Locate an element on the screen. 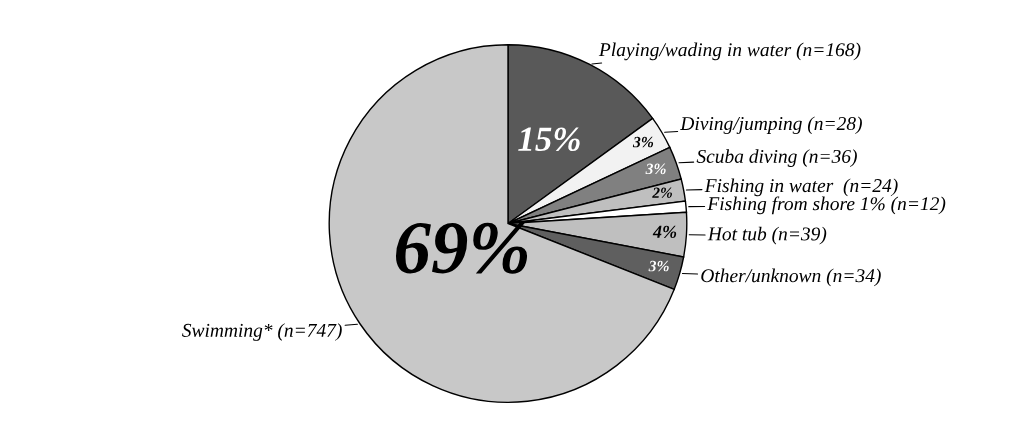  slice-label: Playing/wading in water (n=168) is located at coordinates (729, 51).